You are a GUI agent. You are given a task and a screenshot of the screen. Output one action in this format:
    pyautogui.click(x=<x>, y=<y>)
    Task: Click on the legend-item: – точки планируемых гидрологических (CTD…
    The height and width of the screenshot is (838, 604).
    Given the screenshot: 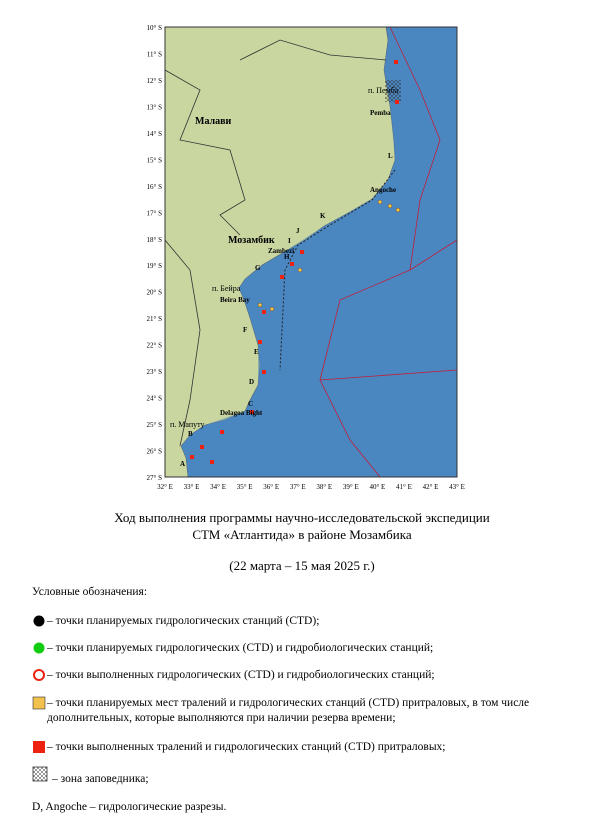 What is the action you would take?
    pyautogui.click(x=240, y=648)
    